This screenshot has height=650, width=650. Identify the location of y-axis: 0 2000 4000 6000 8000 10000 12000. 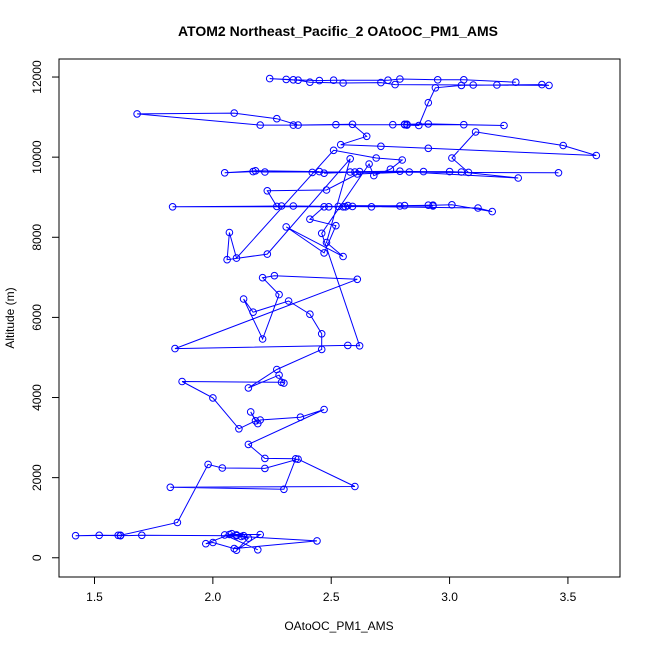
(45, 310).